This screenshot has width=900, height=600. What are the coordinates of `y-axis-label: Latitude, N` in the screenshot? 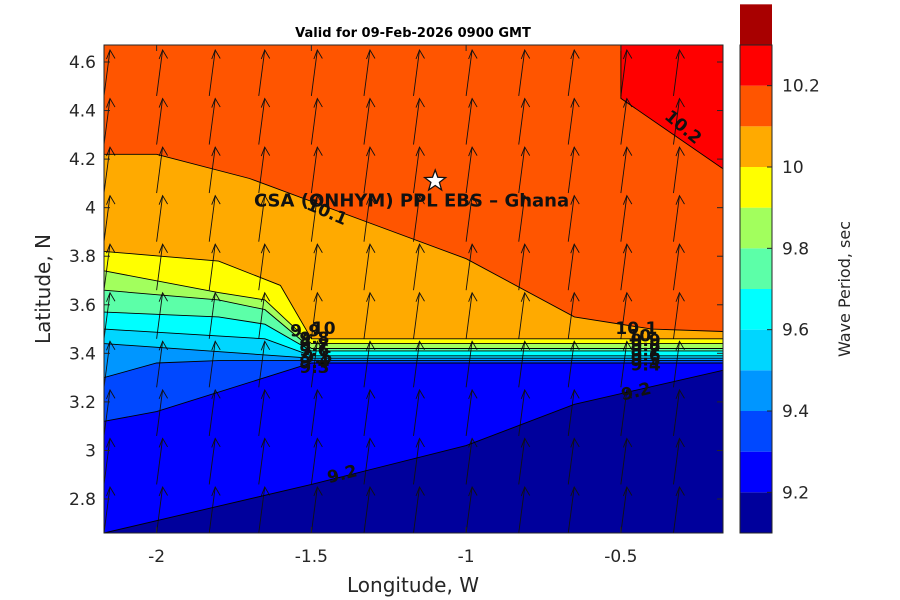 It's located at (43, 289).